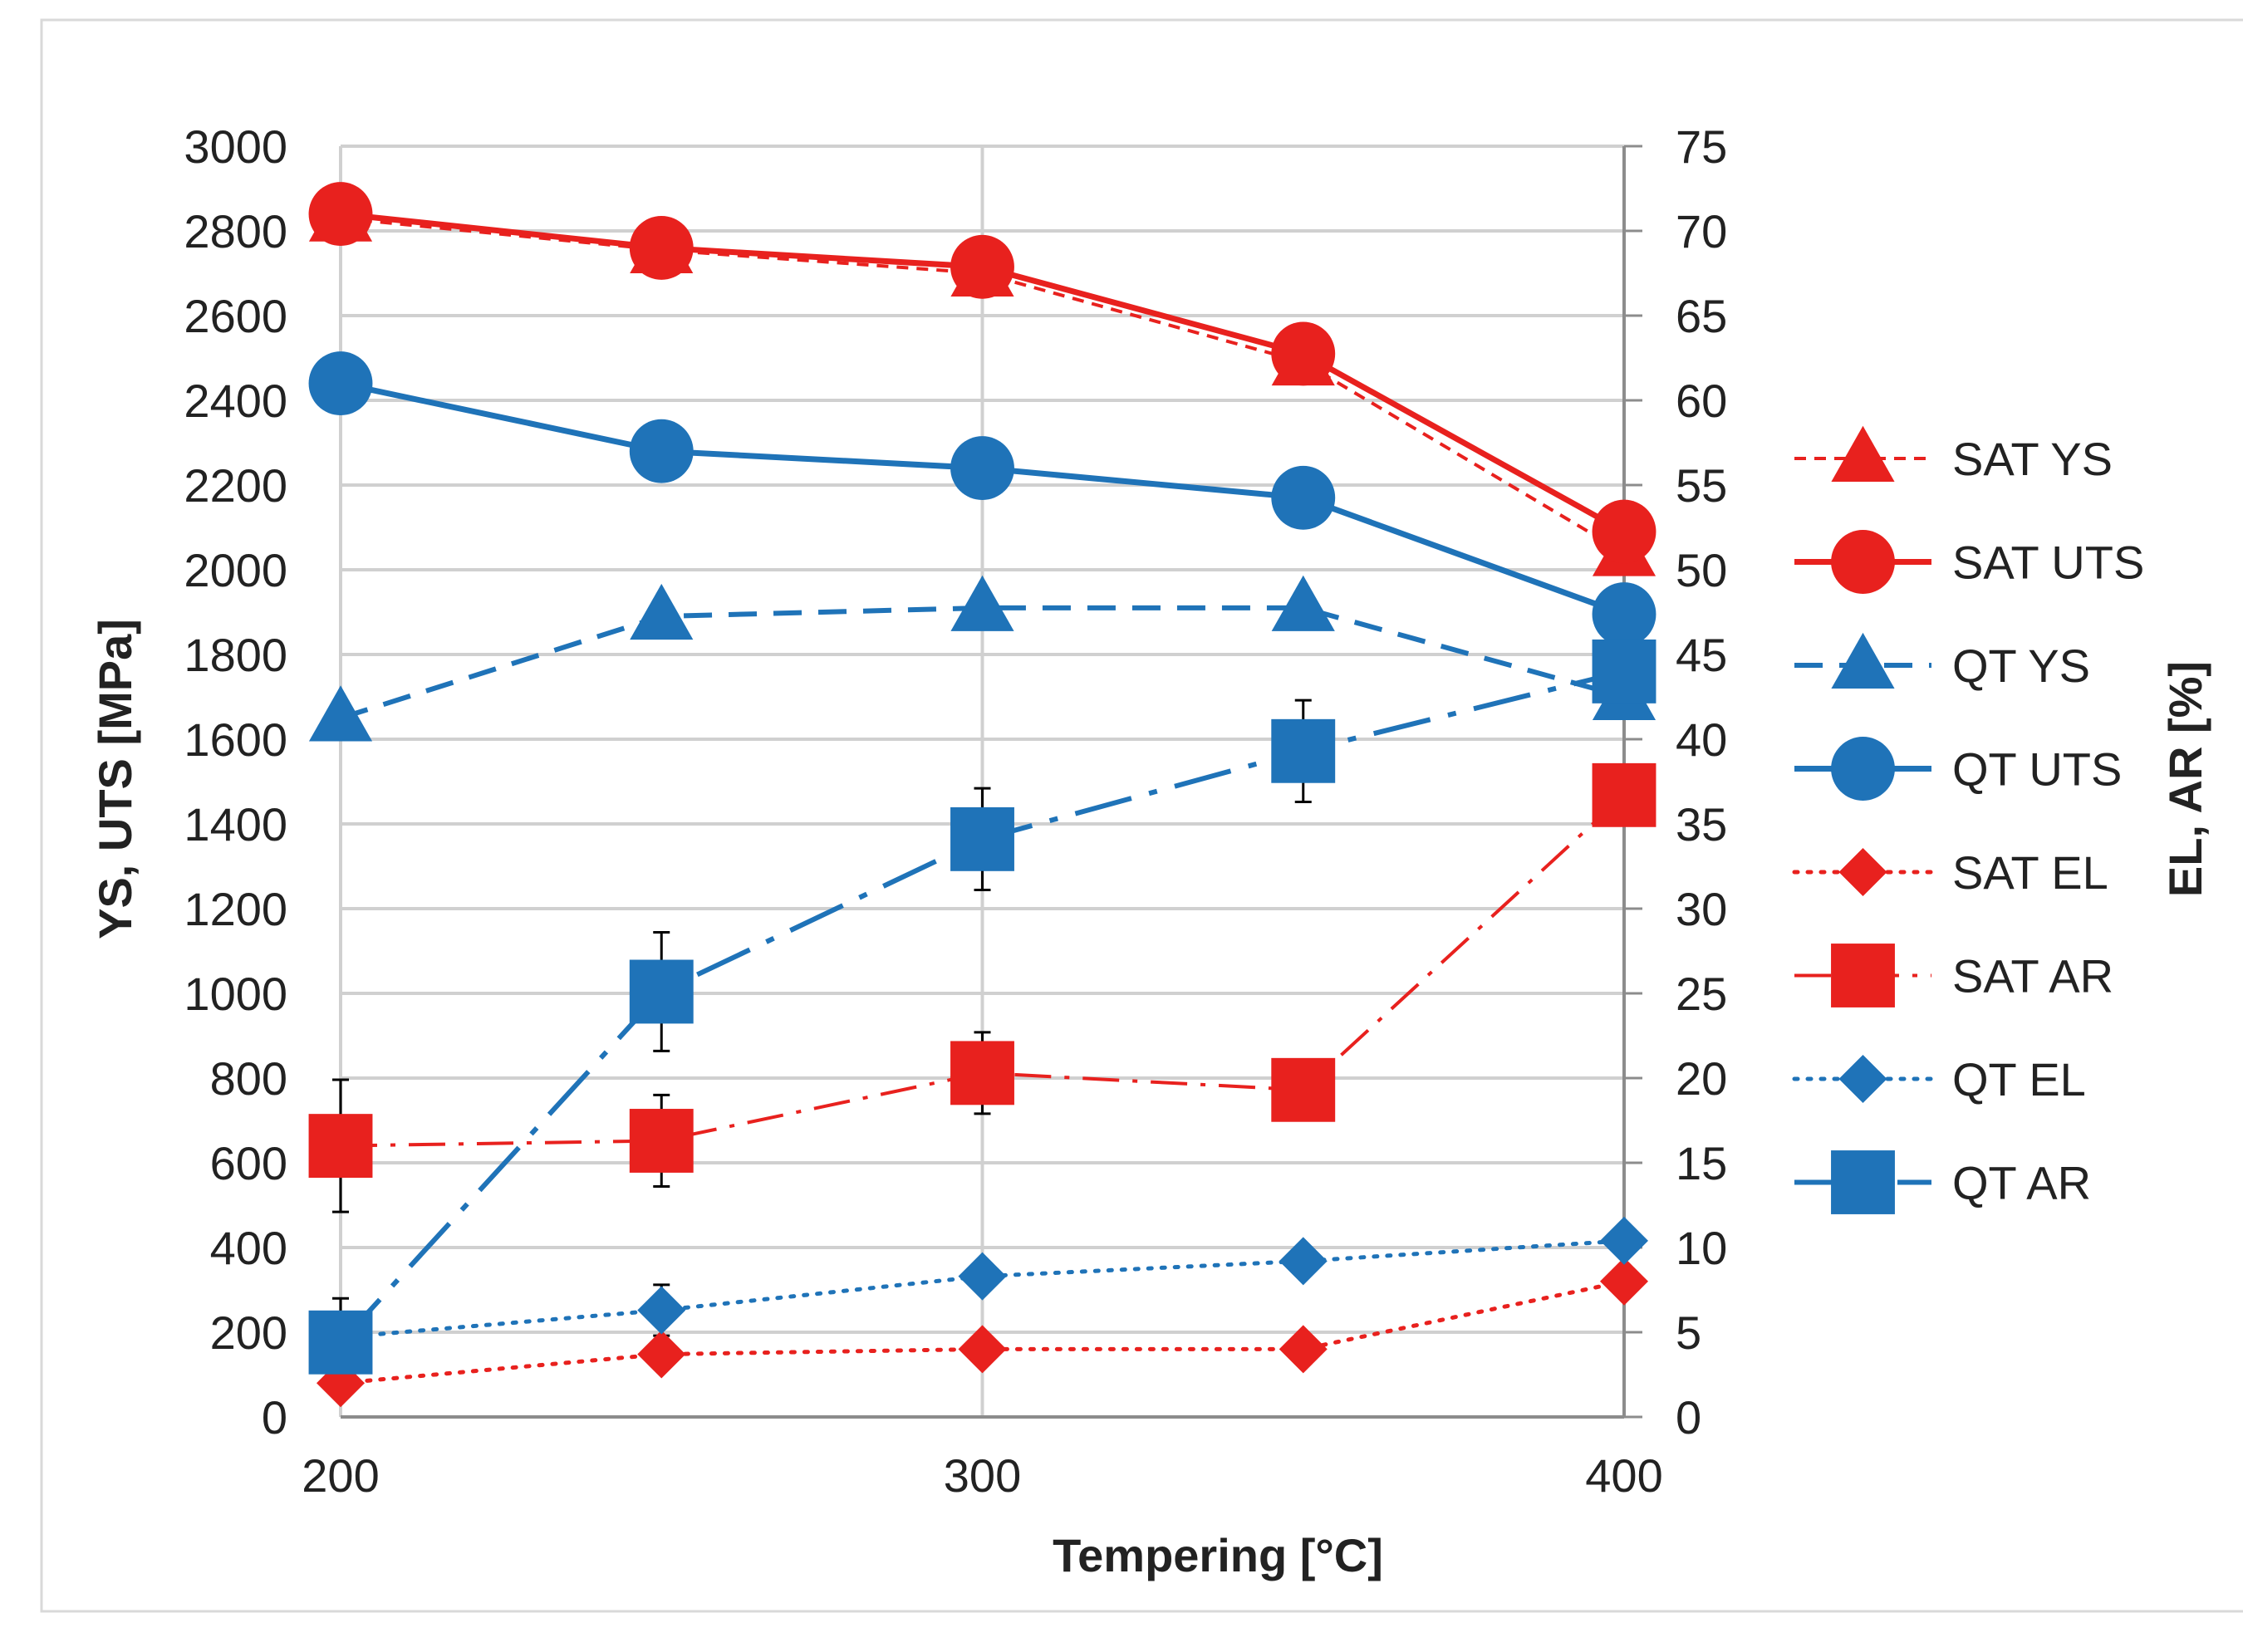  What do you see at coordinates (1701, 401) in the screenshot?
I see `y-tick-right-label: 60` at bounding box center [1701, 401].